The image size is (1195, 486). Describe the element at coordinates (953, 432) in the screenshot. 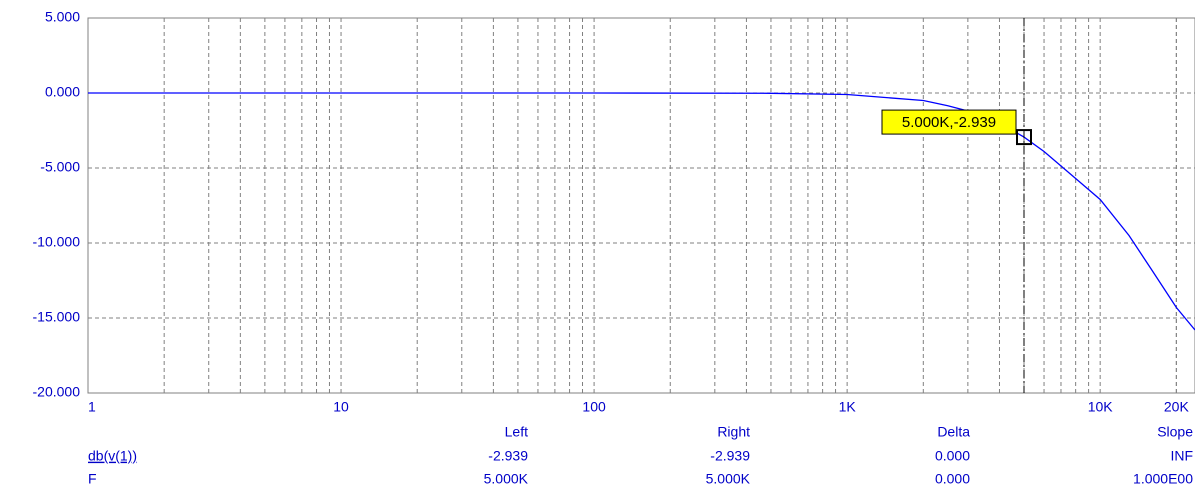

I see `table-header: Delta` at that location.